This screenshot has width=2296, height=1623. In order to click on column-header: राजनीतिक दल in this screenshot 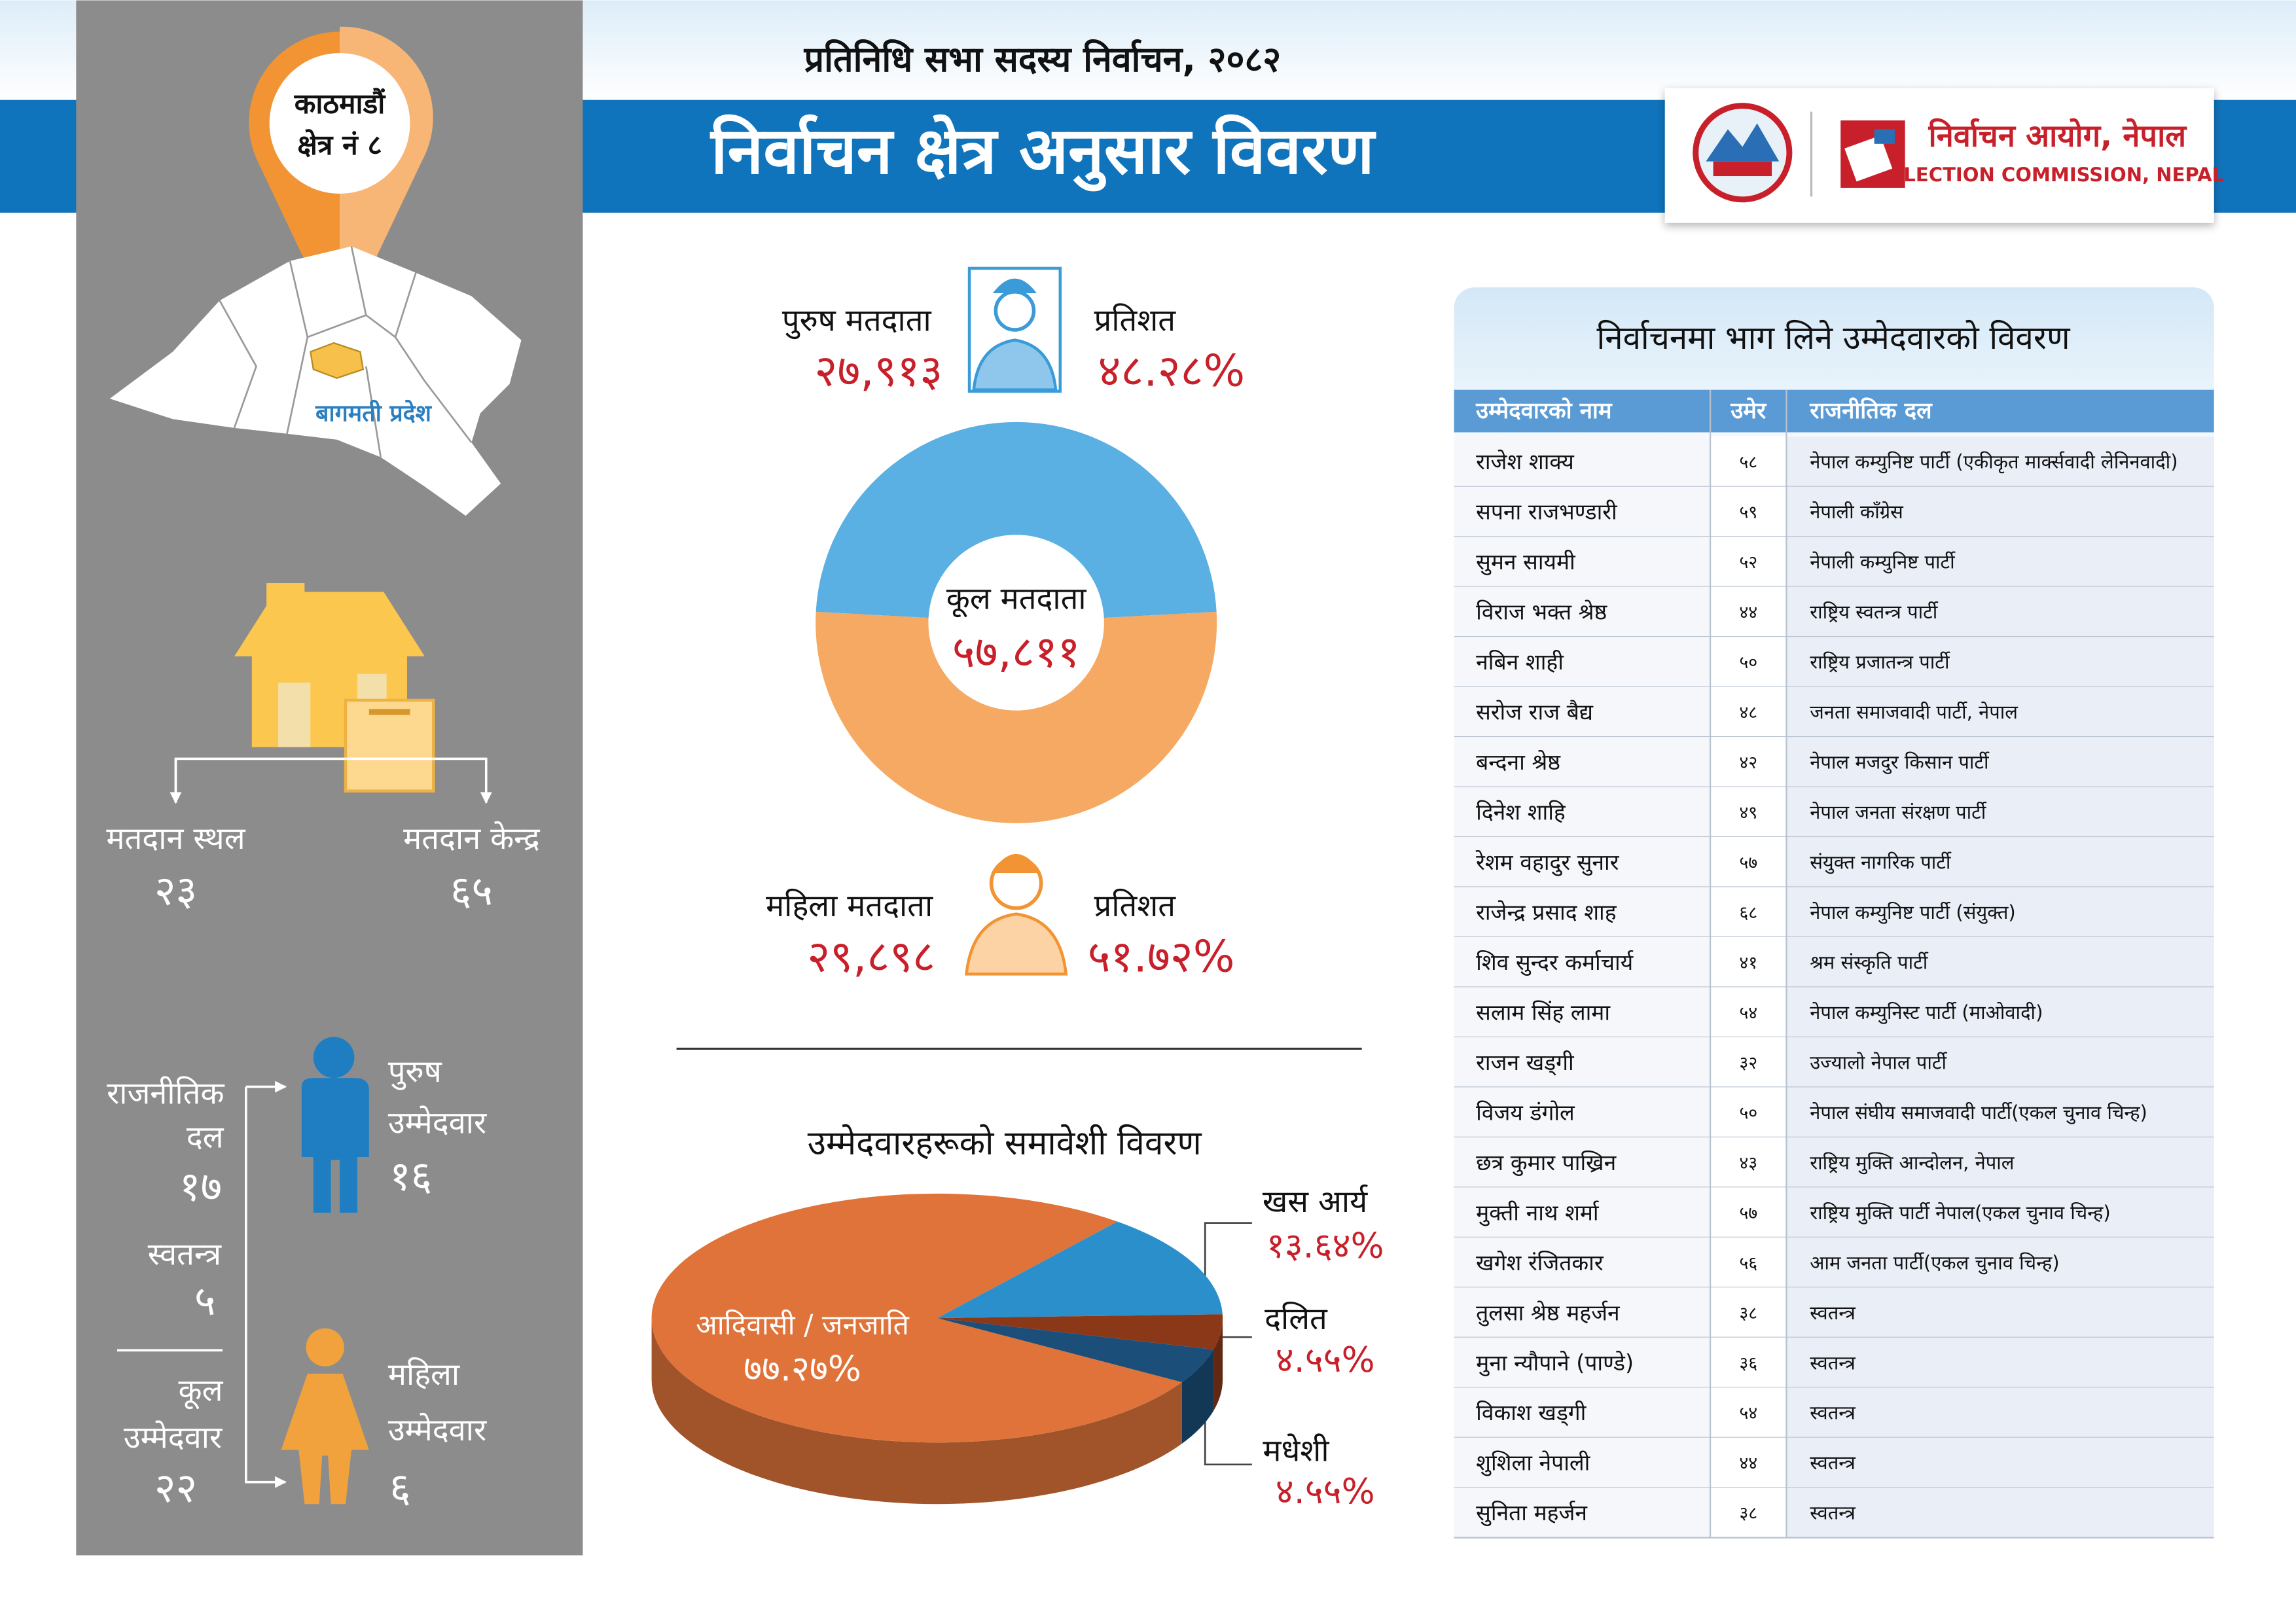, I will do `click(1871, 411)`.